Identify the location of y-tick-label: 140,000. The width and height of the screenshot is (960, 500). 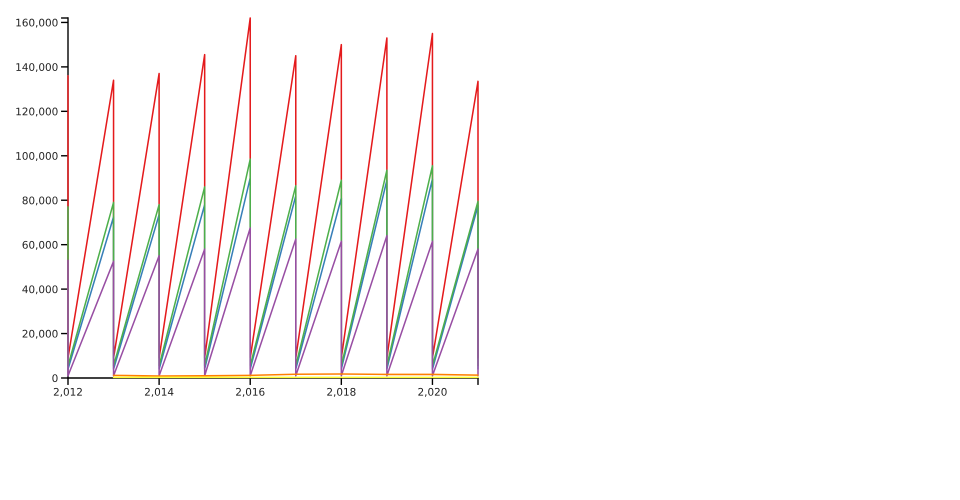
(37, 67).